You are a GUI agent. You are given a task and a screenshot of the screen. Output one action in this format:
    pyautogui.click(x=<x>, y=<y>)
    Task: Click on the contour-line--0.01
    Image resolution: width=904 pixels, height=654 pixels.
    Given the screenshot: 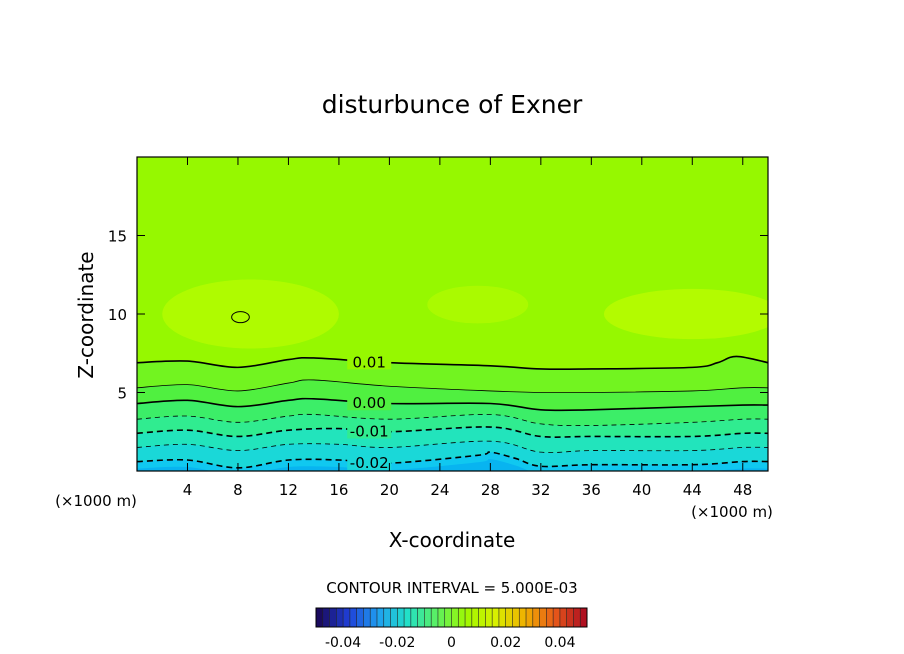 What is the action you would take?
    pyautogui.click(x=452, y=432)
    